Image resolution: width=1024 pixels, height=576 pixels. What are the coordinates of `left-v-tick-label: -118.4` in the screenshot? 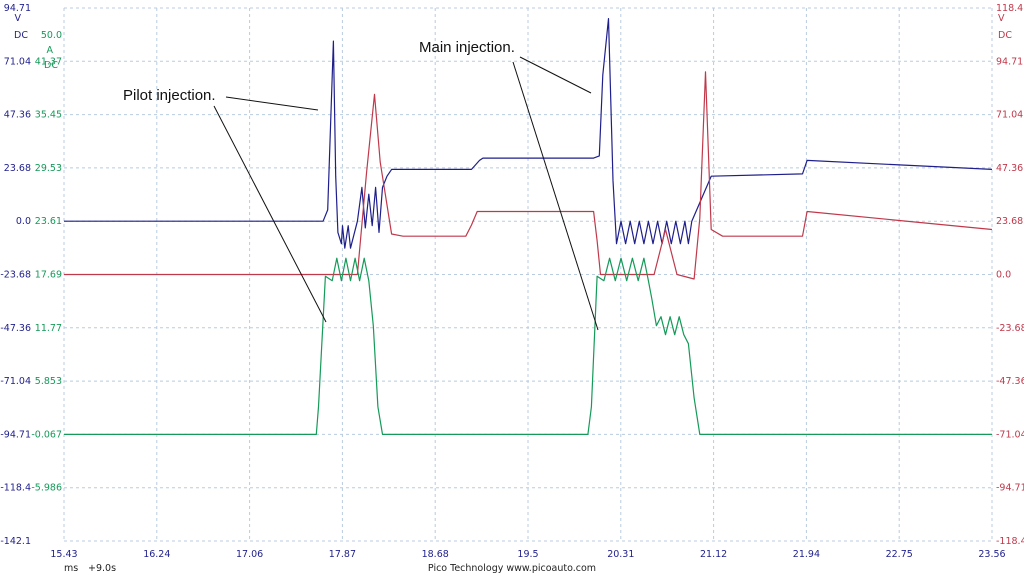 It's located at (15, 488).